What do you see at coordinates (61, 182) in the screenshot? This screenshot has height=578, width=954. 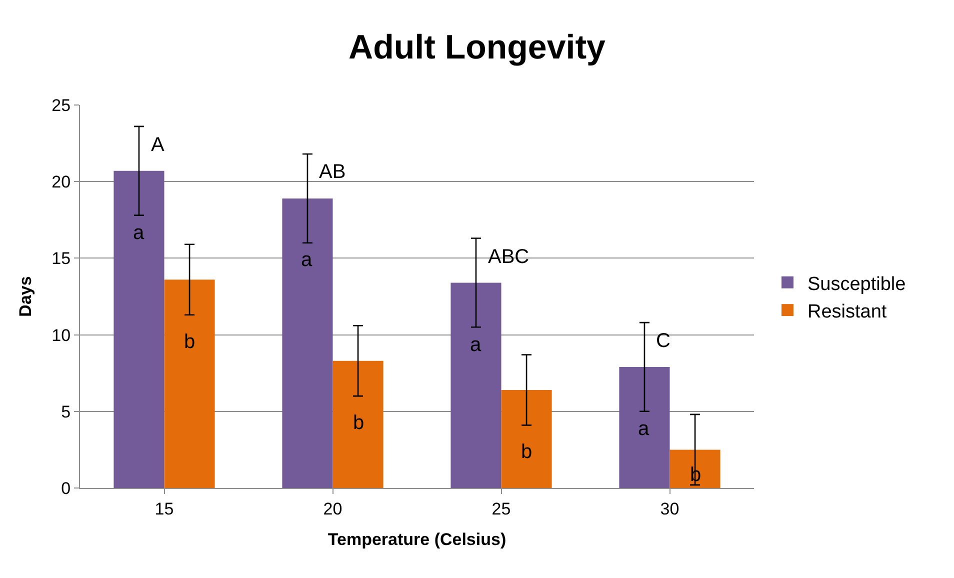 I see `y-tick-label: 20` at bounding box center [61, 182].